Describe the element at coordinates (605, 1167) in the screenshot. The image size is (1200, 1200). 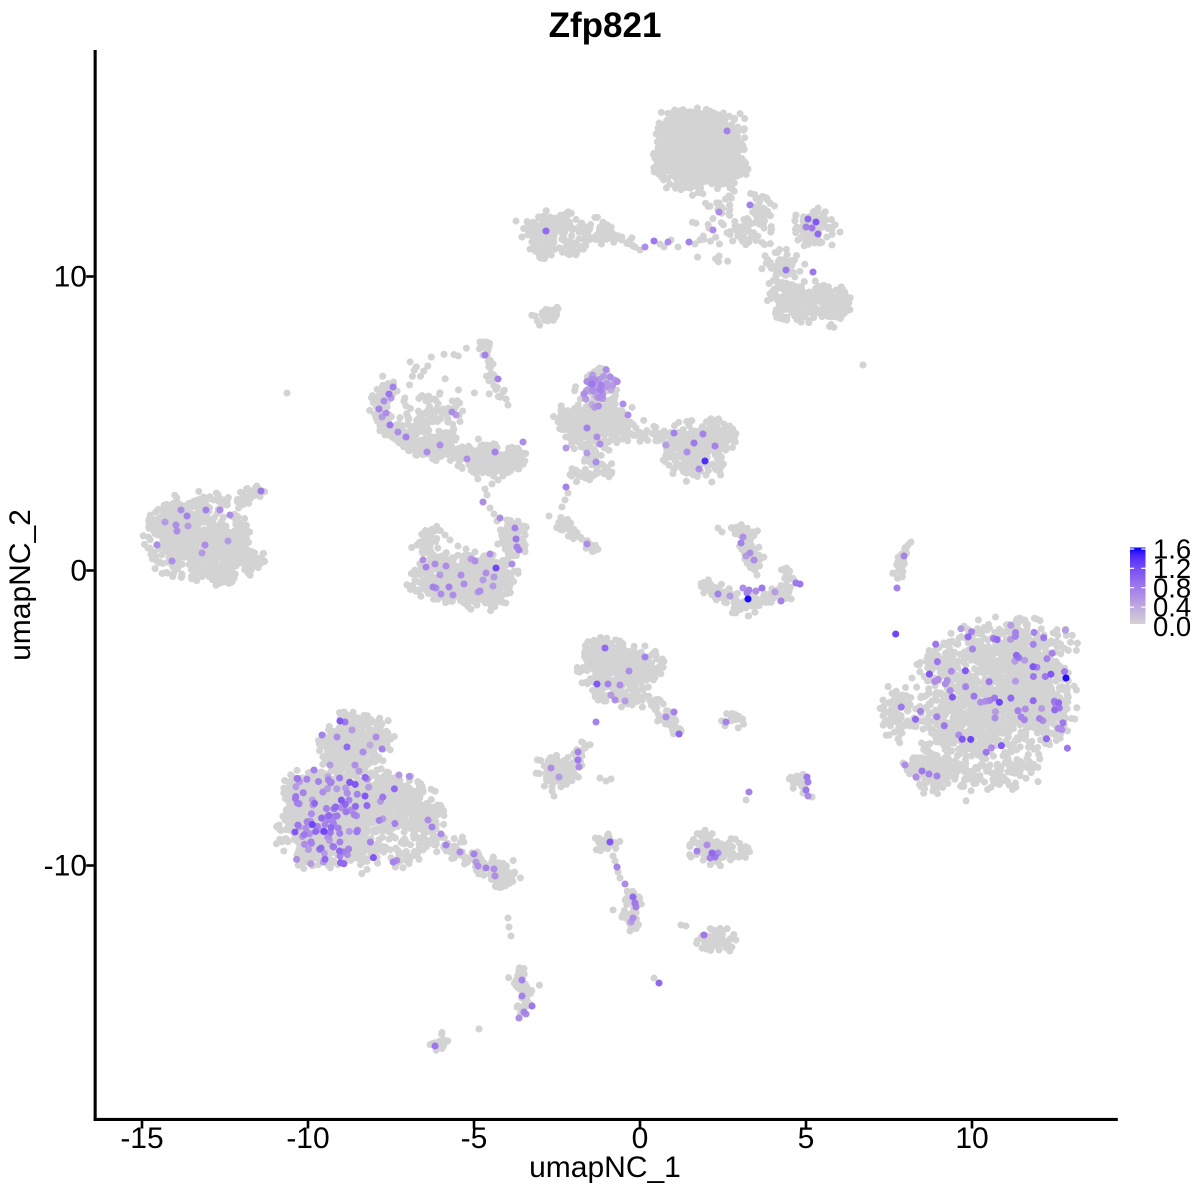
I see `svg-text: umapNC_1` at that location.